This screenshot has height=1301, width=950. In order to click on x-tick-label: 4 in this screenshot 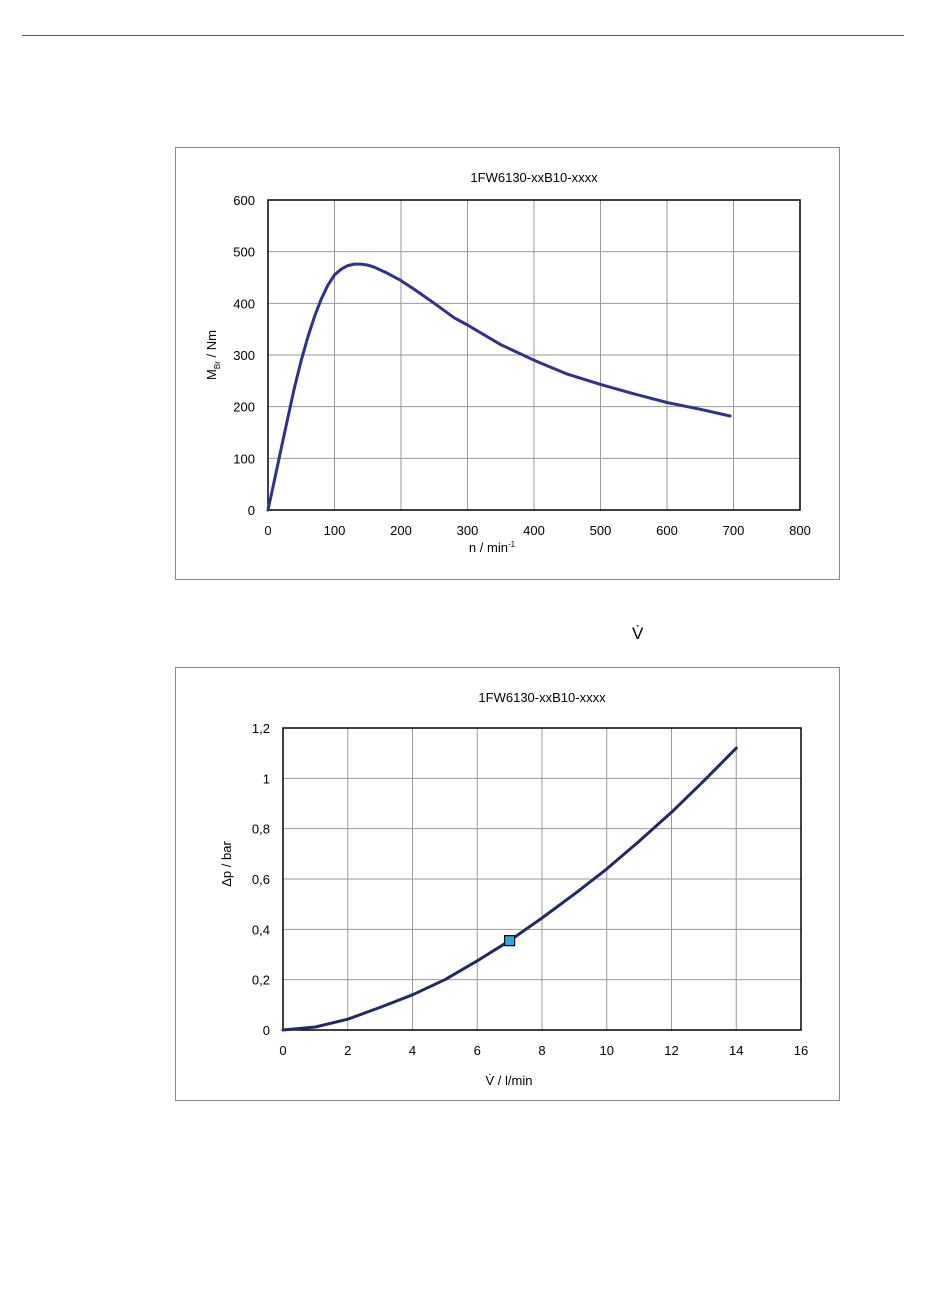, I will do `click(412, 1050)`.